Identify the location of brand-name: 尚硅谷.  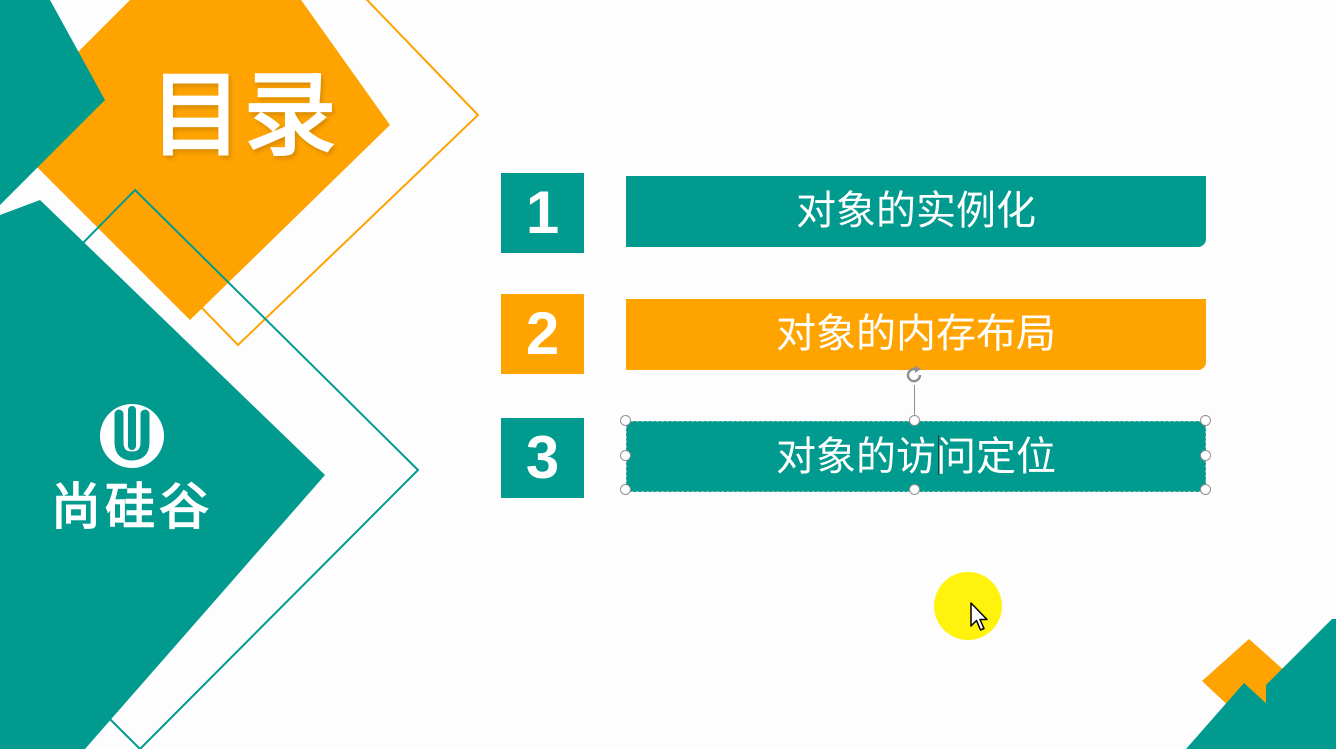
(132, 507).